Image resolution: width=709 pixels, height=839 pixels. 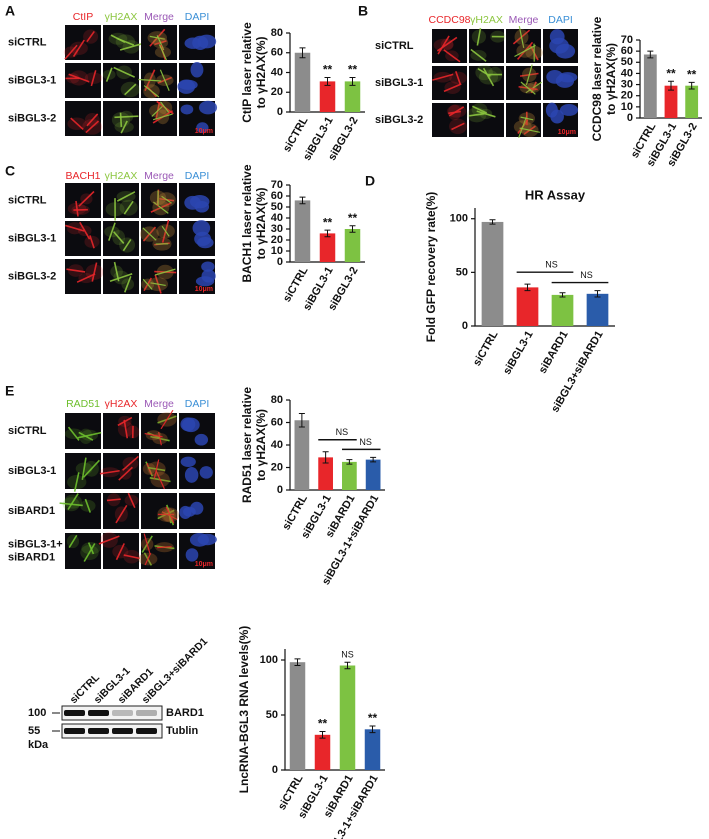 What do you see at coordinates (373, 718) in the screenshot?
I see `significance-label: **` at bounding box center [373, 718].